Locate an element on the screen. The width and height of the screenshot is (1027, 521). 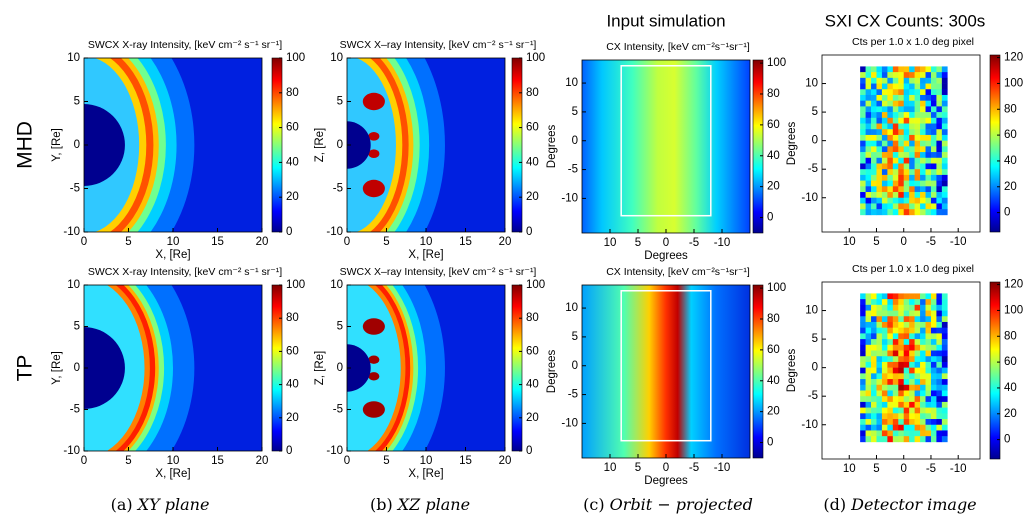
colorbar-tick-label: 0 is located at coordinates (529, 232).